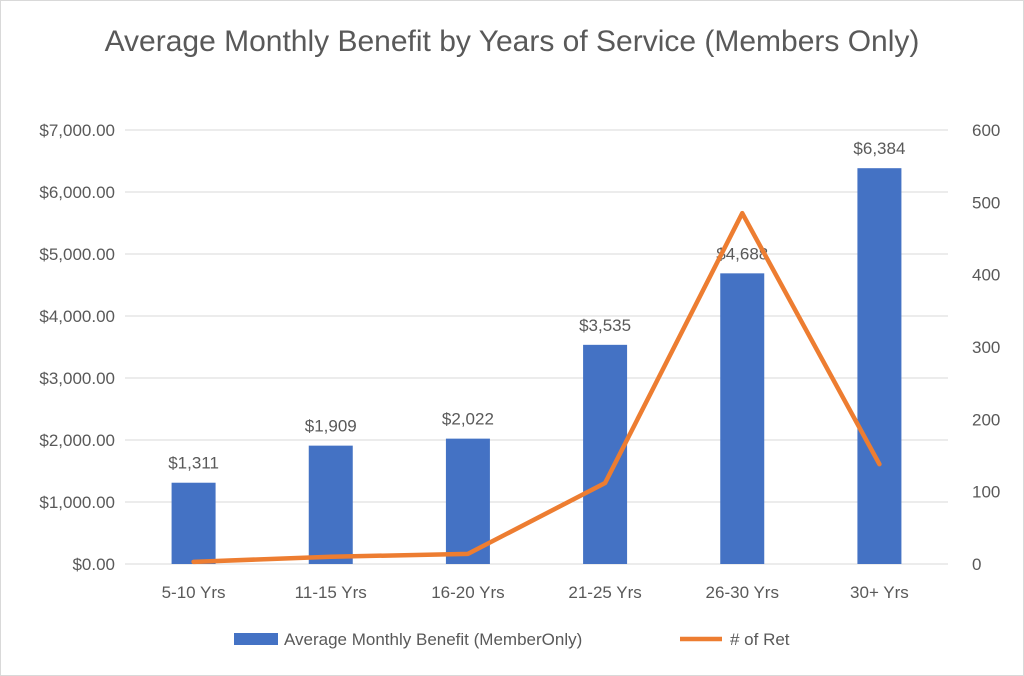 Image resolution: width=1024 pixels, height=676 pixels. I want to click on right-tick-label: 300, so click(986, 347).